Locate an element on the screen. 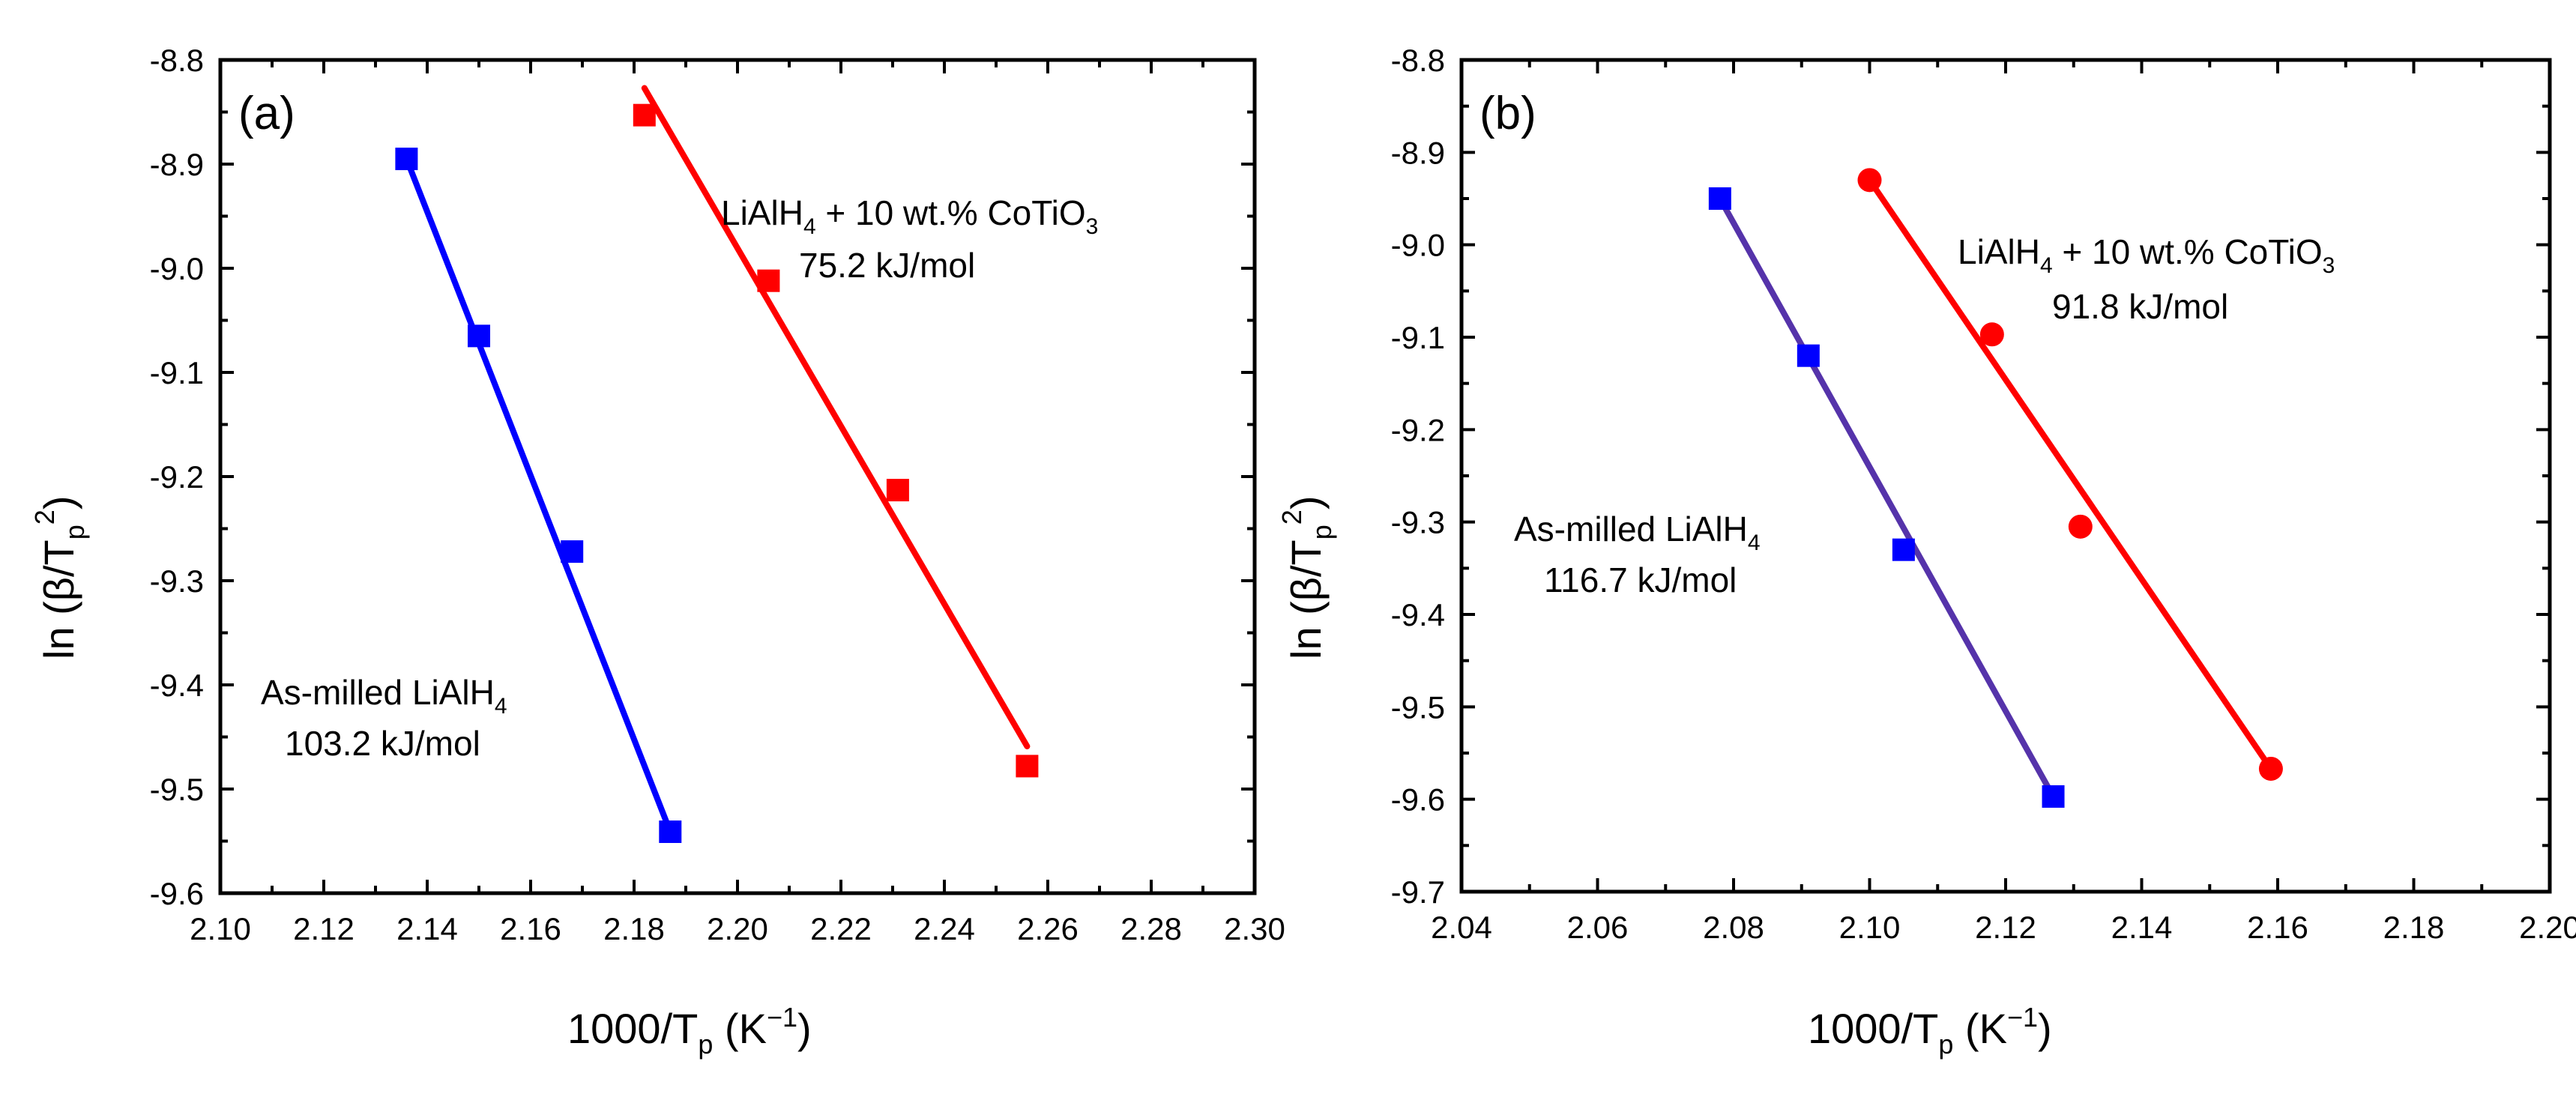 This screenshot has width=2576, height=1094. panel-b-series-2-label-line1: LiAlH4 + 10 wt.% CoTiO3 is located at coordinates (2146, 255).